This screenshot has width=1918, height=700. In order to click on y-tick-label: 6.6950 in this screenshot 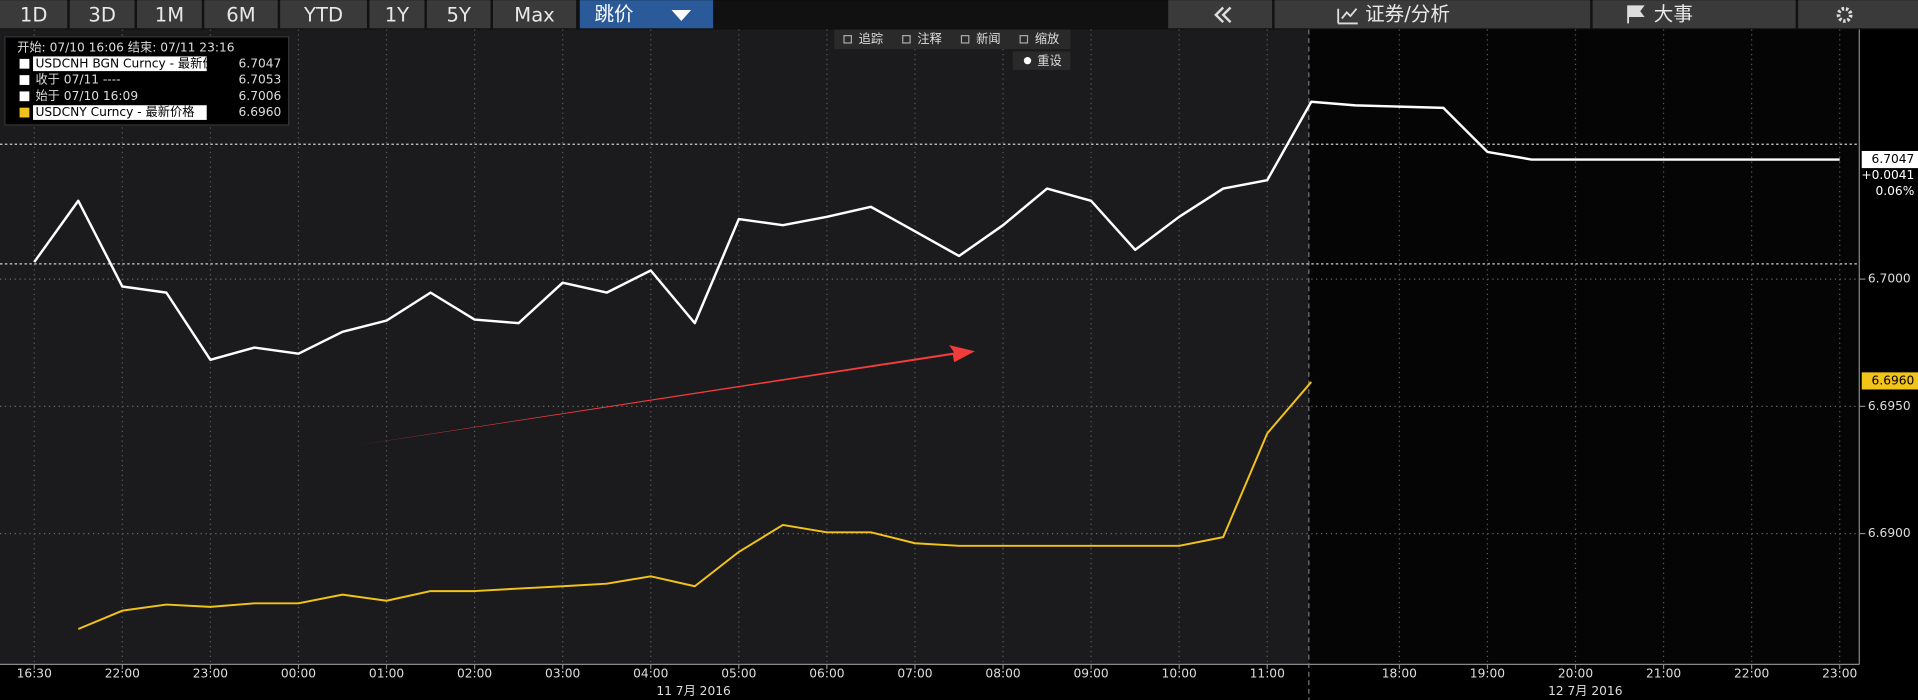, I will do `click(1889, 406)`.